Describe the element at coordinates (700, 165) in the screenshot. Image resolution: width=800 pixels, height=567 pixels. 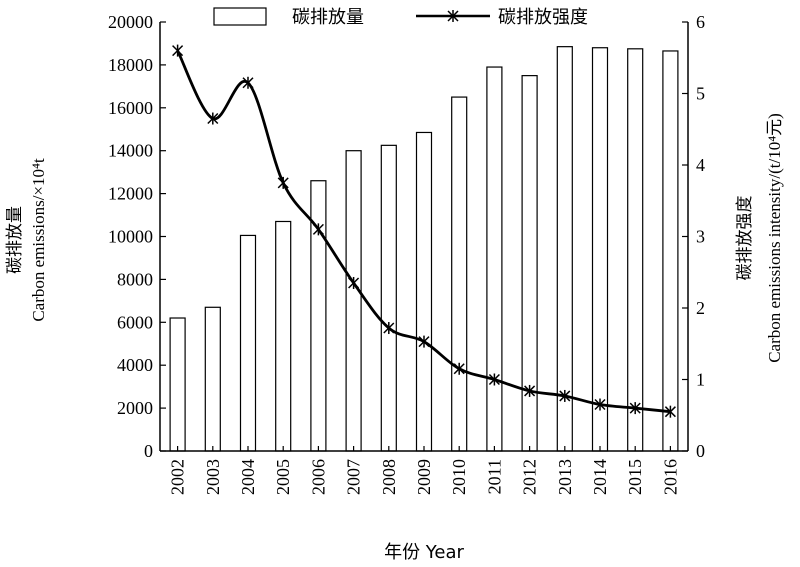
I see `right-tick-label: 4` at that location.